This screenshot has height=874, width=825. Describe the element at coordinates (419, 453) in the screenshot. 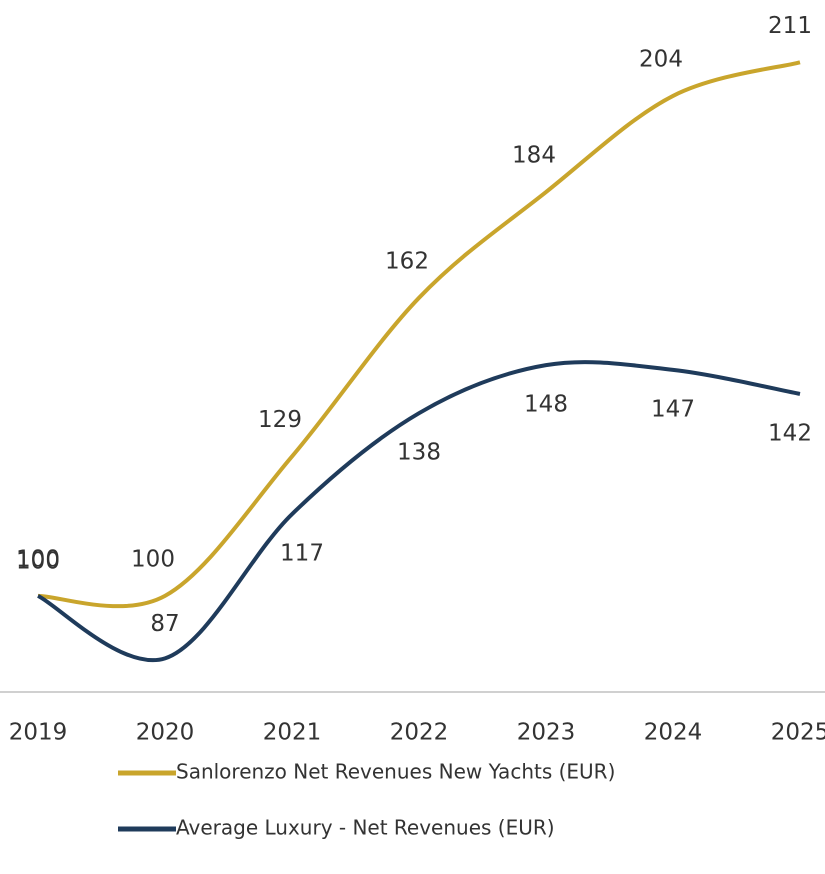

I see `data-label: 138` at that location.